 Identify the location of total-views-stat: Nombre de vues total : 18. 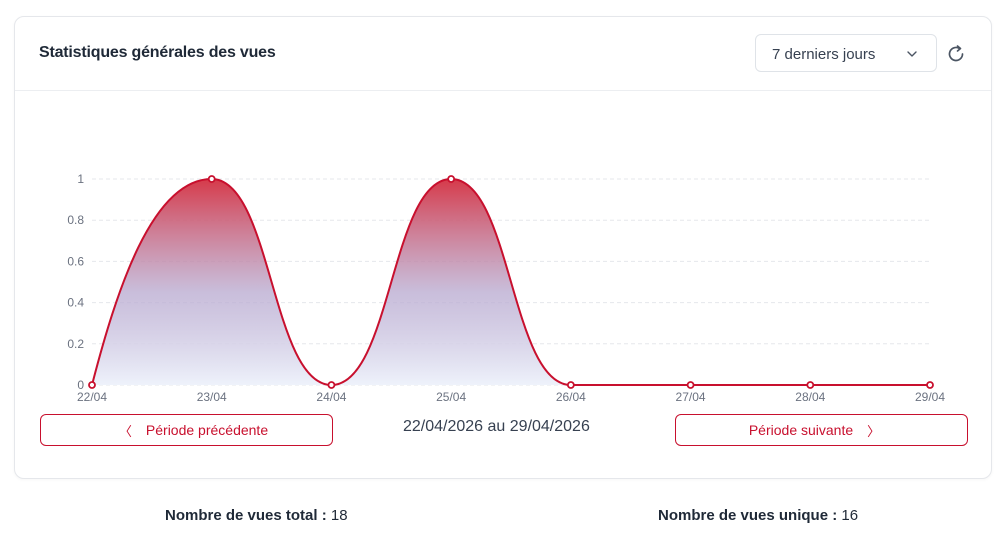
(256, 515).